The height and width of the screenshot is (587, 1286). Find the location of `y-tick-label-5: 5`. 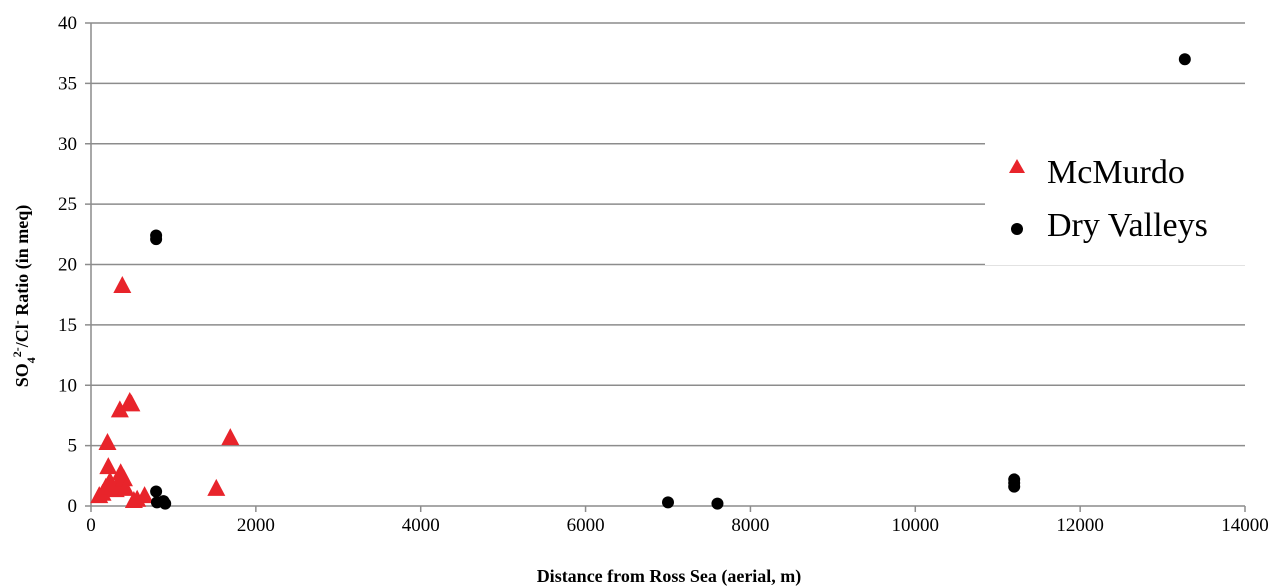

y-tick-label-5: 5 is located at coordinates (73, 446).